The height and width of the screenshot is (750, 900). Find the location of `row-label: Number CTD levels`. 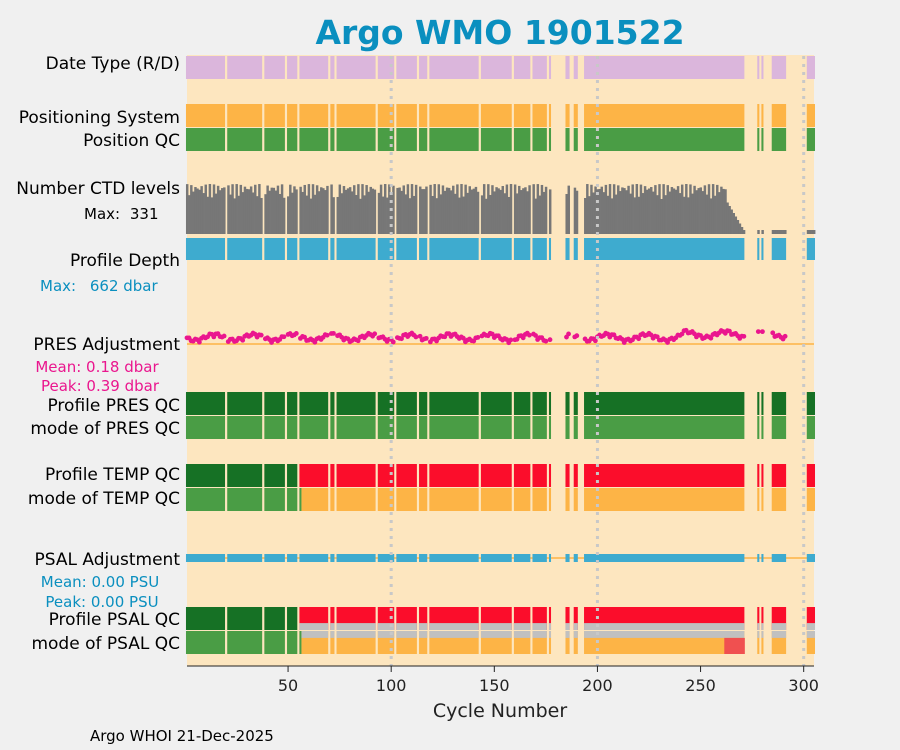

row-label: Number CTD levels is located at coordinates (98, 189).